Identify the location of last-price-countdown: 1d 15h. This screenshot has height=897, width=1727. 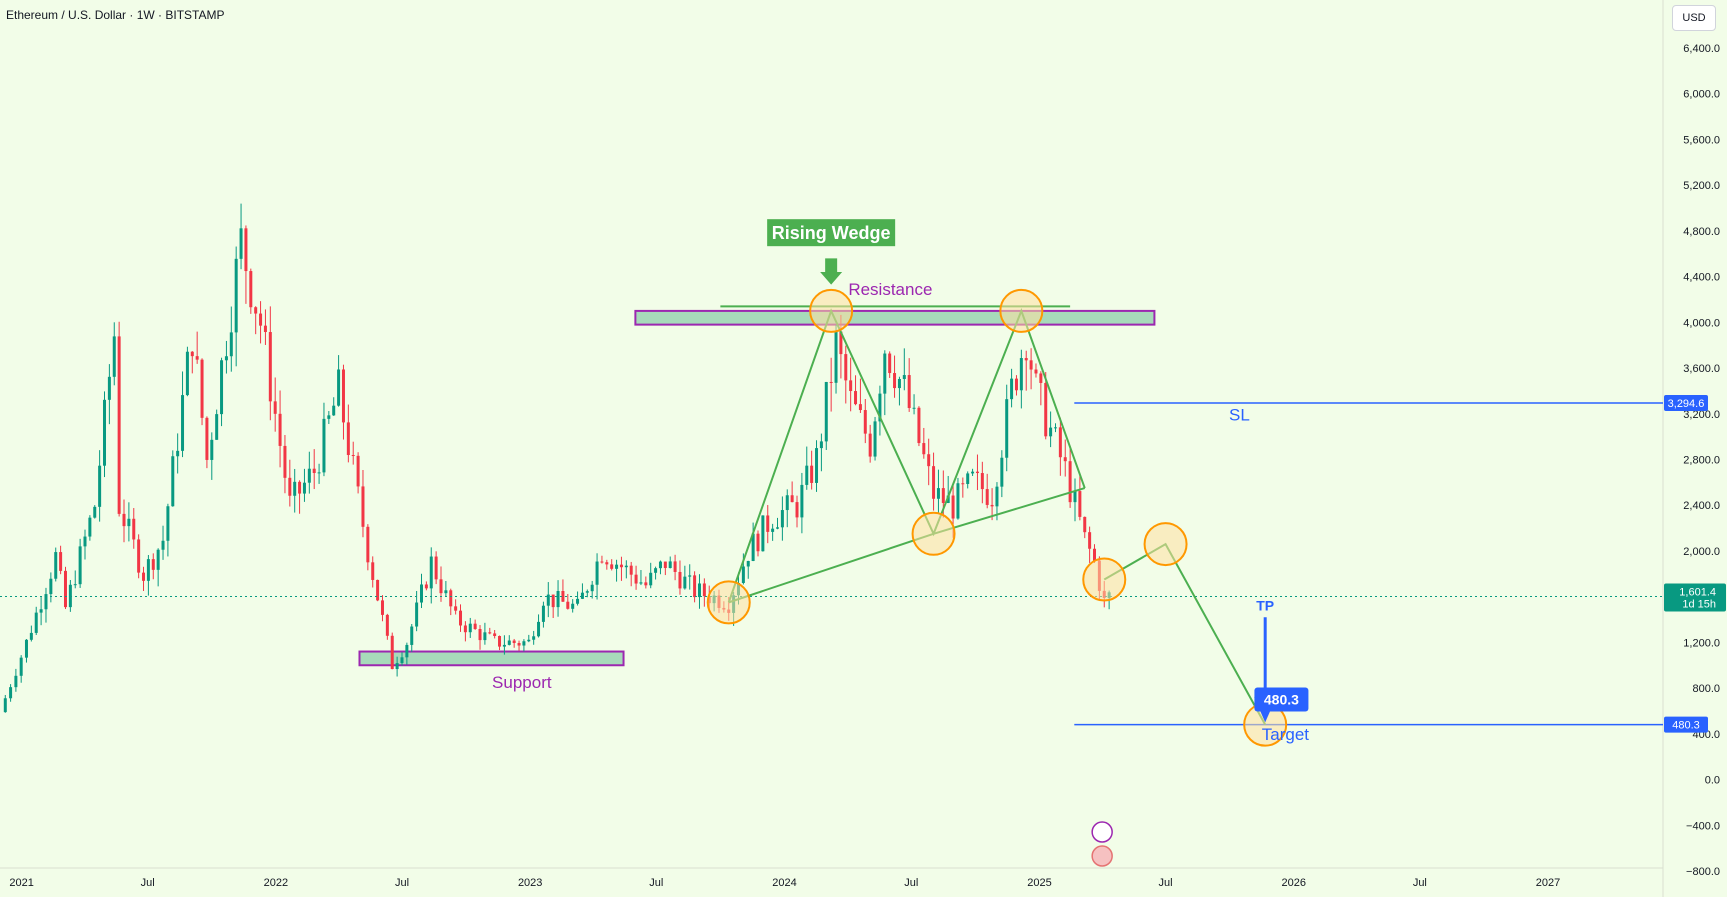
(1699, 605).